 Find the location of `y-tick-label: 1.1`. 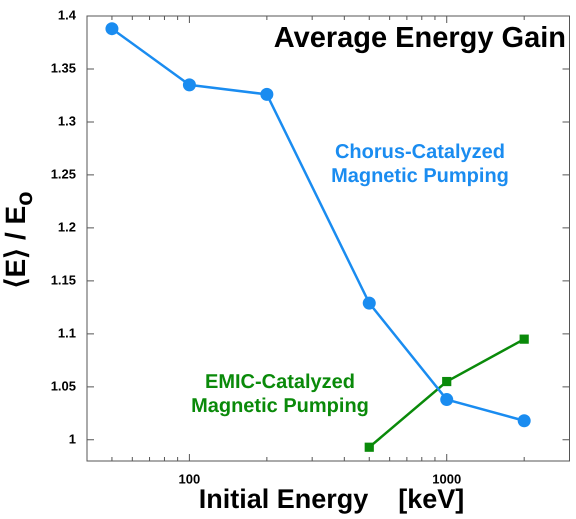

y-tick-label: 1.1 is located at coordinates (67, 332).